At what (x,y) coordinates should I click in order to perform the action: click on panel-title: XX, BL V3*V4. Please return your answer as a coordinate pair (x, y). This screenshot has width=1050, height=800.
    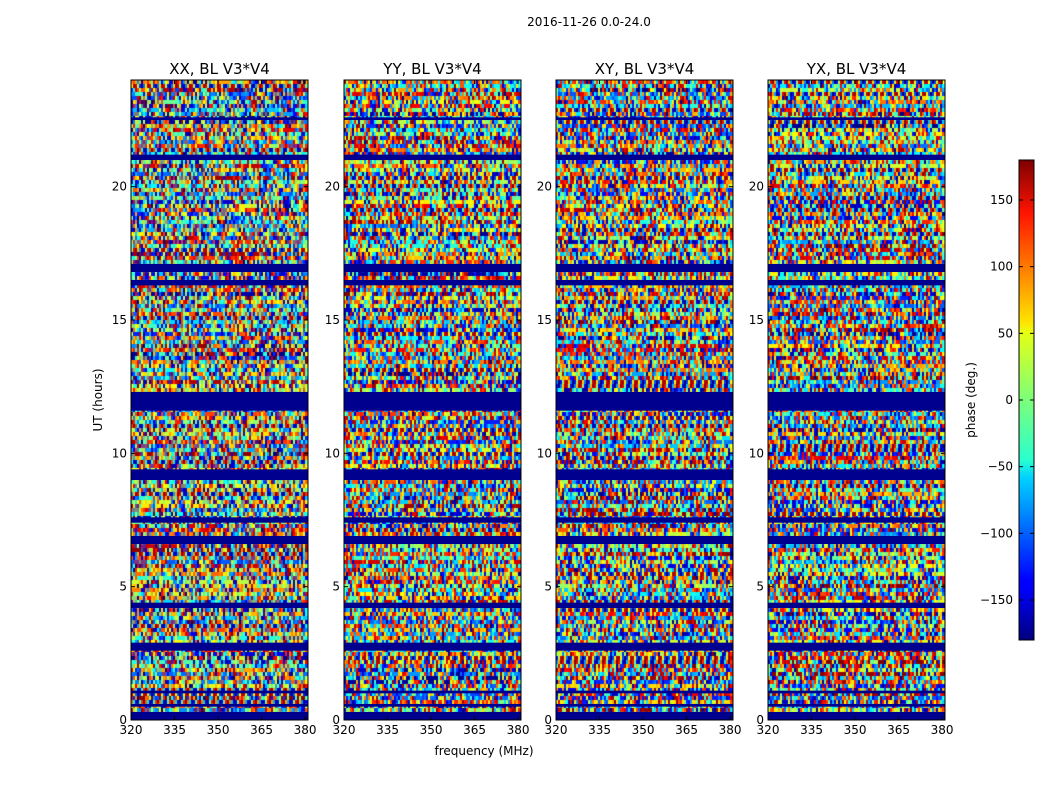
    Looking at the image, I should click on (219, 69).